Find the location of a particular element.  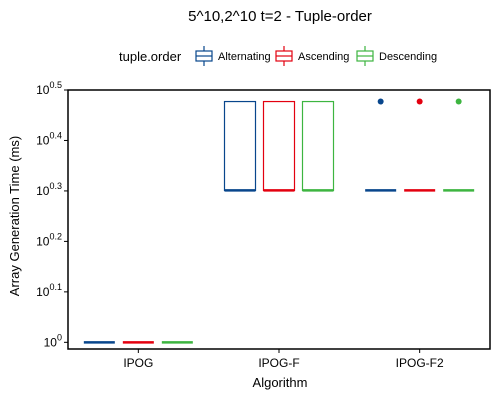

box-alternating-ipog-f is located at coordinates (240, 146).